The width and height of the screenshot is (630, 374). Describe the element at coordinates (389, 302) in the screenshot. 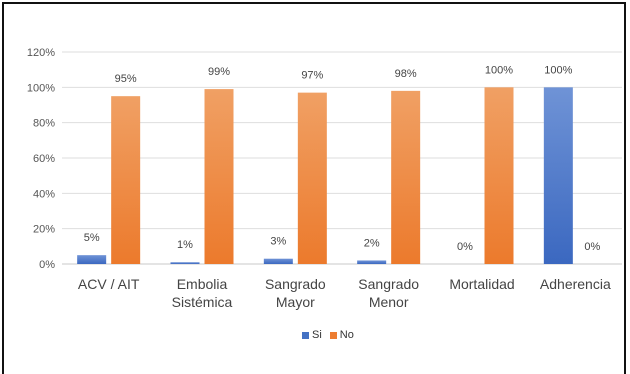

I see `category-label: Menor` at that location.